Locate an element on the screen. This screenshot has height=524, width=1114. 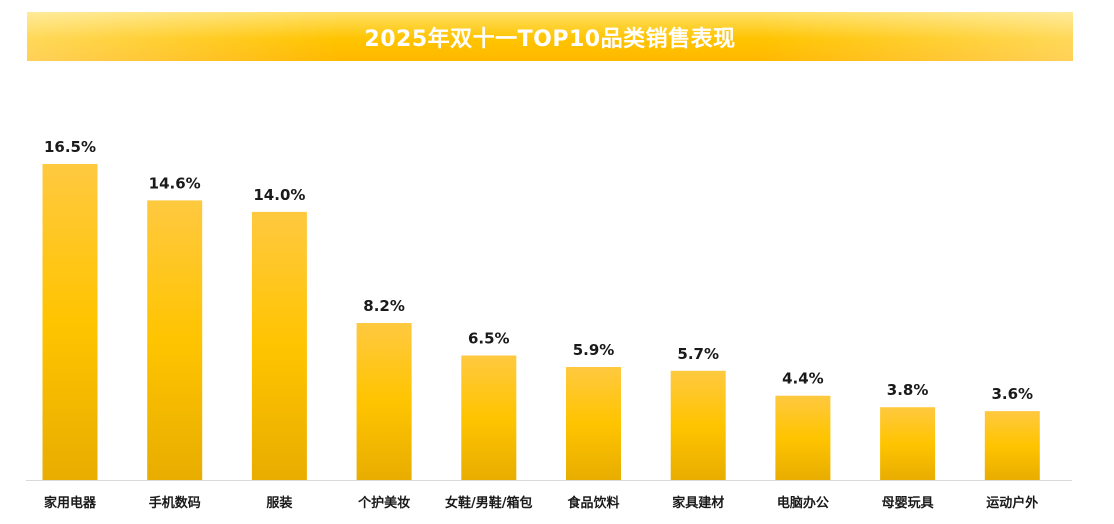
data-label-10: 3.6% is located at coordinates (1012, 394).